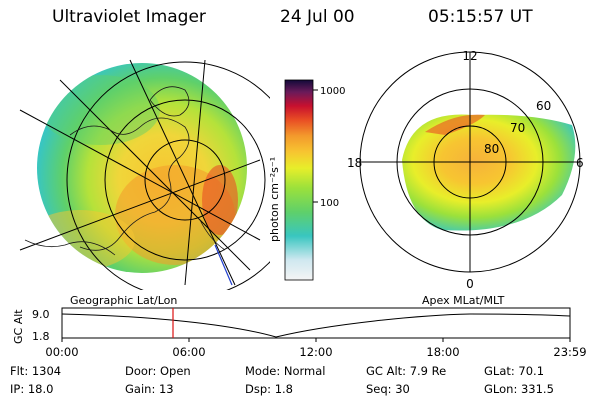 Image resolution: width=600 pixels, height=400 pixels. I want to click on gain-info: Gain: 13, so click(149, 389).